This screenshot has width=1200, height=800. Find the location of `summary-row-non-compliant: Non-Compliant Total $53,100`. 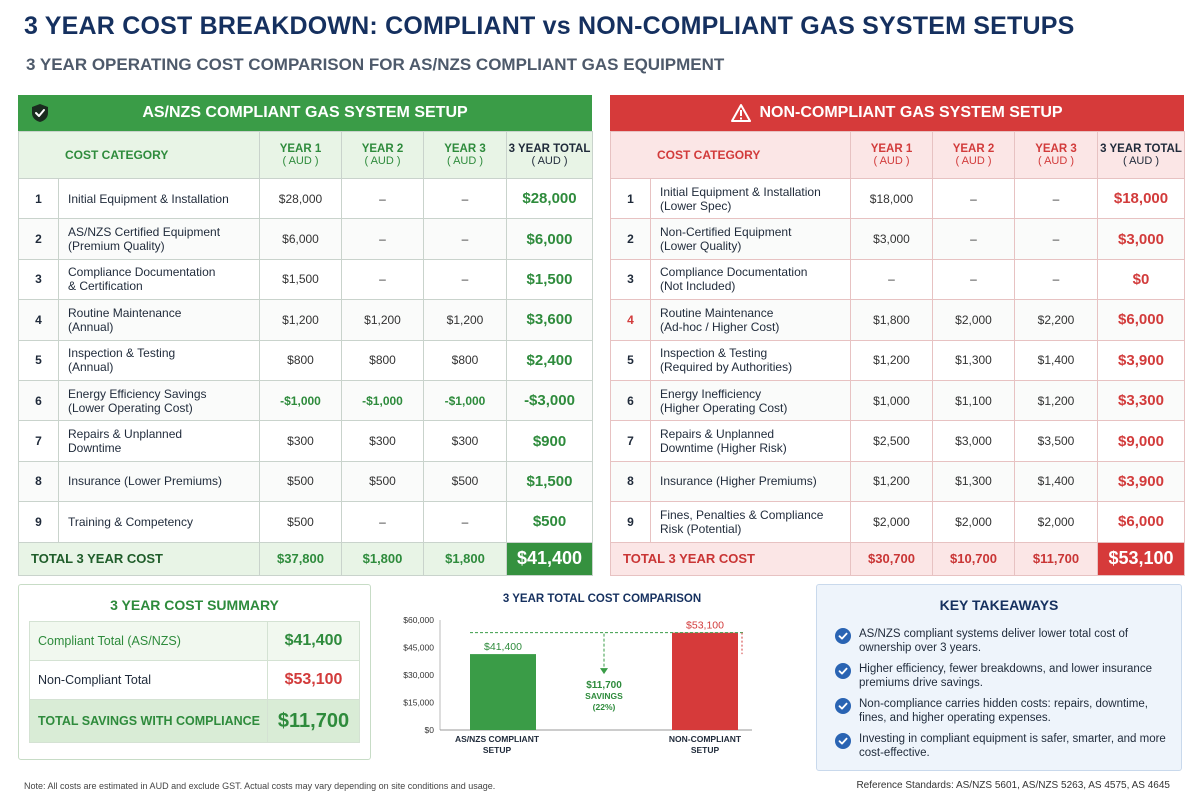

summary-row-non-compliant: Non-Compliant Total $53,100 is located at coordinates (194, 680).